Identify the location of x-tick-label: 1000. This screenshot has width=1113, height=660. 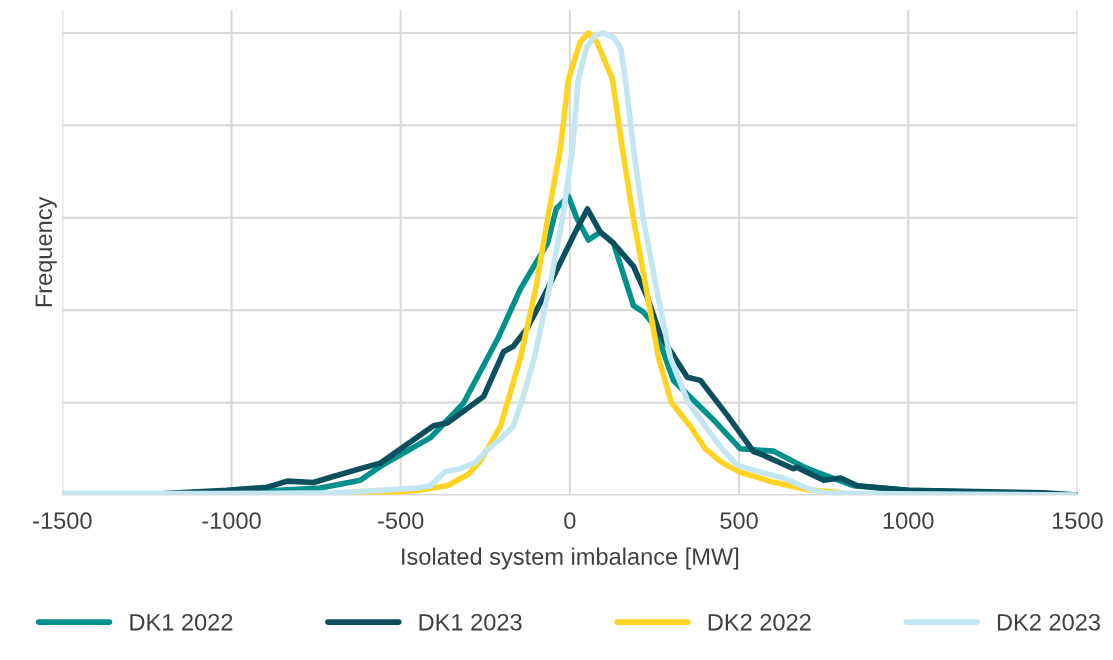
(908, 521).